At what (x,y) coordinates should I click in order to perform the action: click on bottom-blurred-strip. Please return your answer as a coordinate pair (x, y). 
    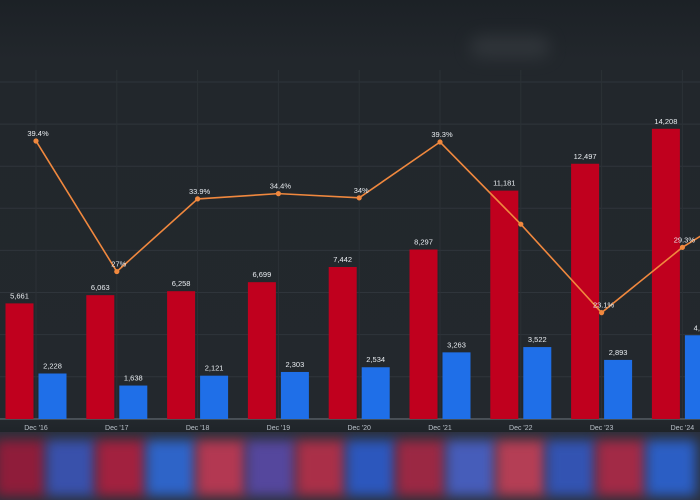
    Looking at the image, I should click on (350, 466).